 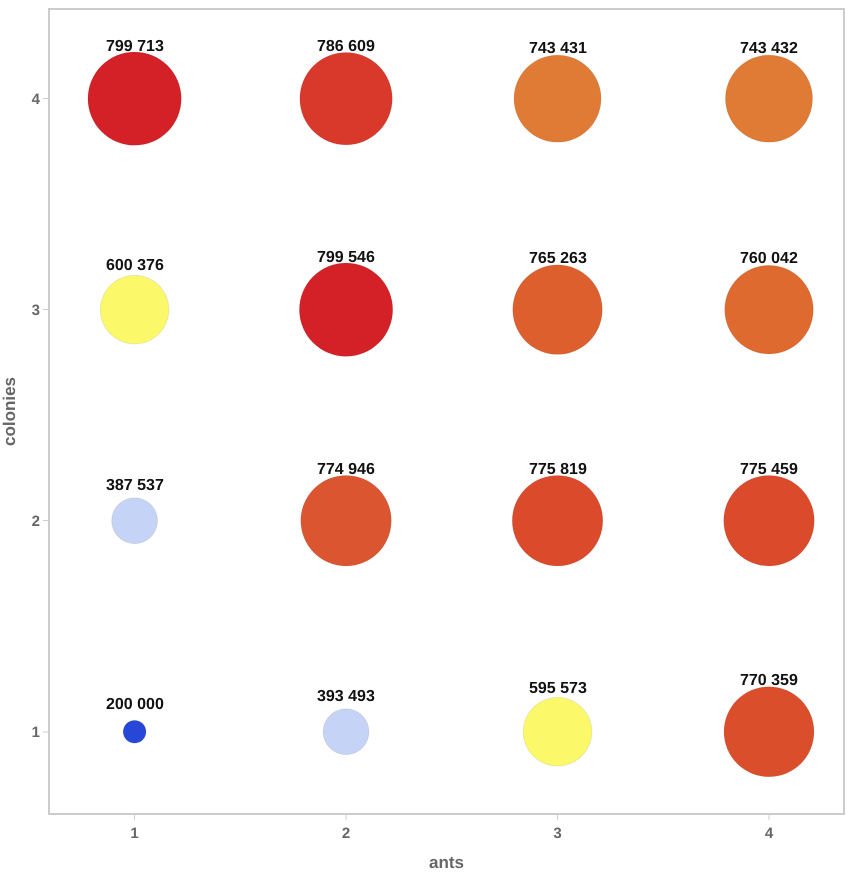 What do you see at coordinates (36, 521) in the screenshot?
I see `y-tick-label: 2` at bounding box center [36, 521].